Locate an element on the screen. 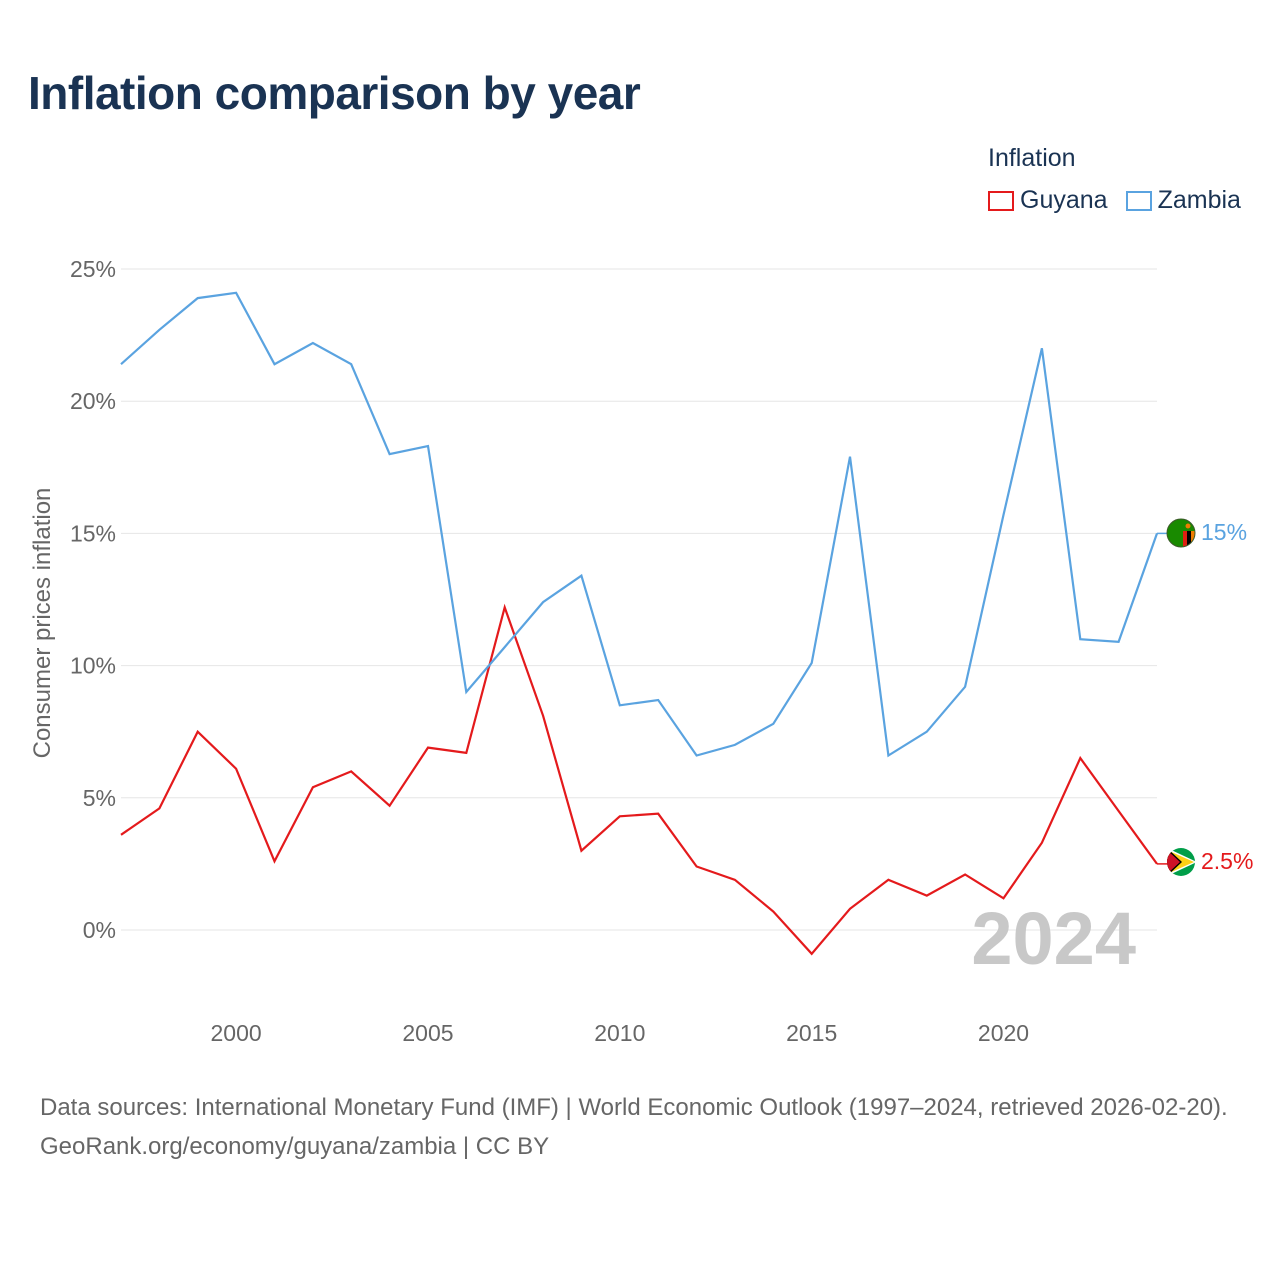 The width and height of the screenshot is (1280, 1280). guyana-flag-icon is located at coordinates (1181, 862).